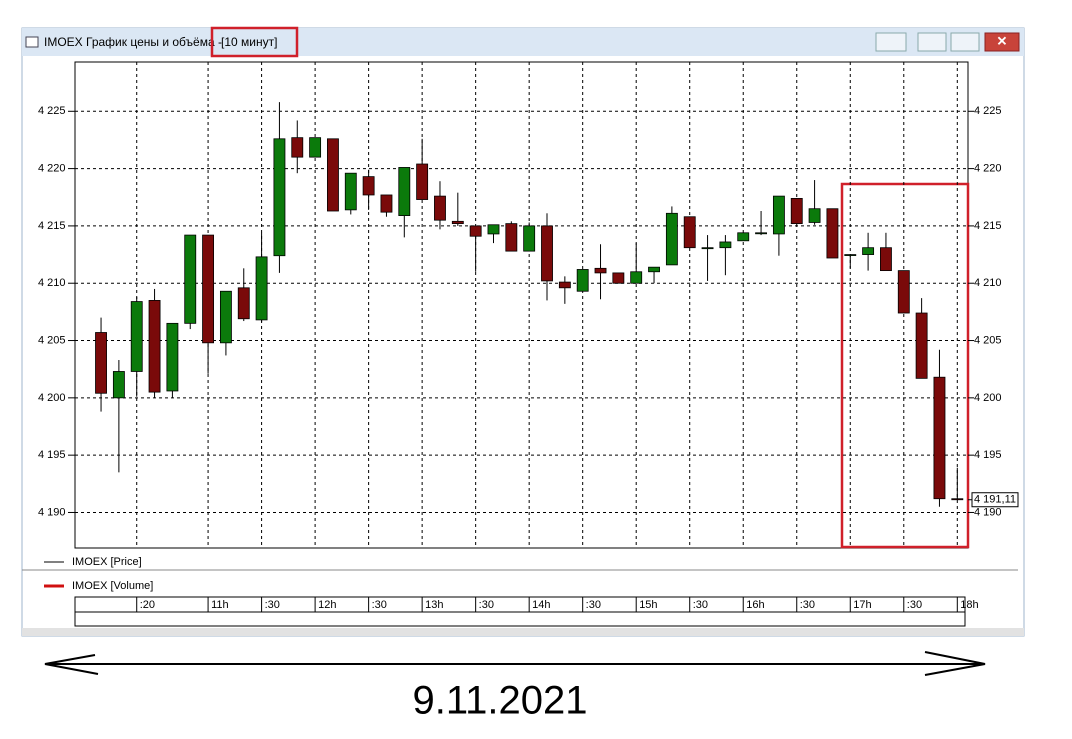 The width and height of the screenshot is (1072, 739). Describe the element at coordinates (52, 111) in the screenshot. I see `y-tick-label: 4 225` at that location.